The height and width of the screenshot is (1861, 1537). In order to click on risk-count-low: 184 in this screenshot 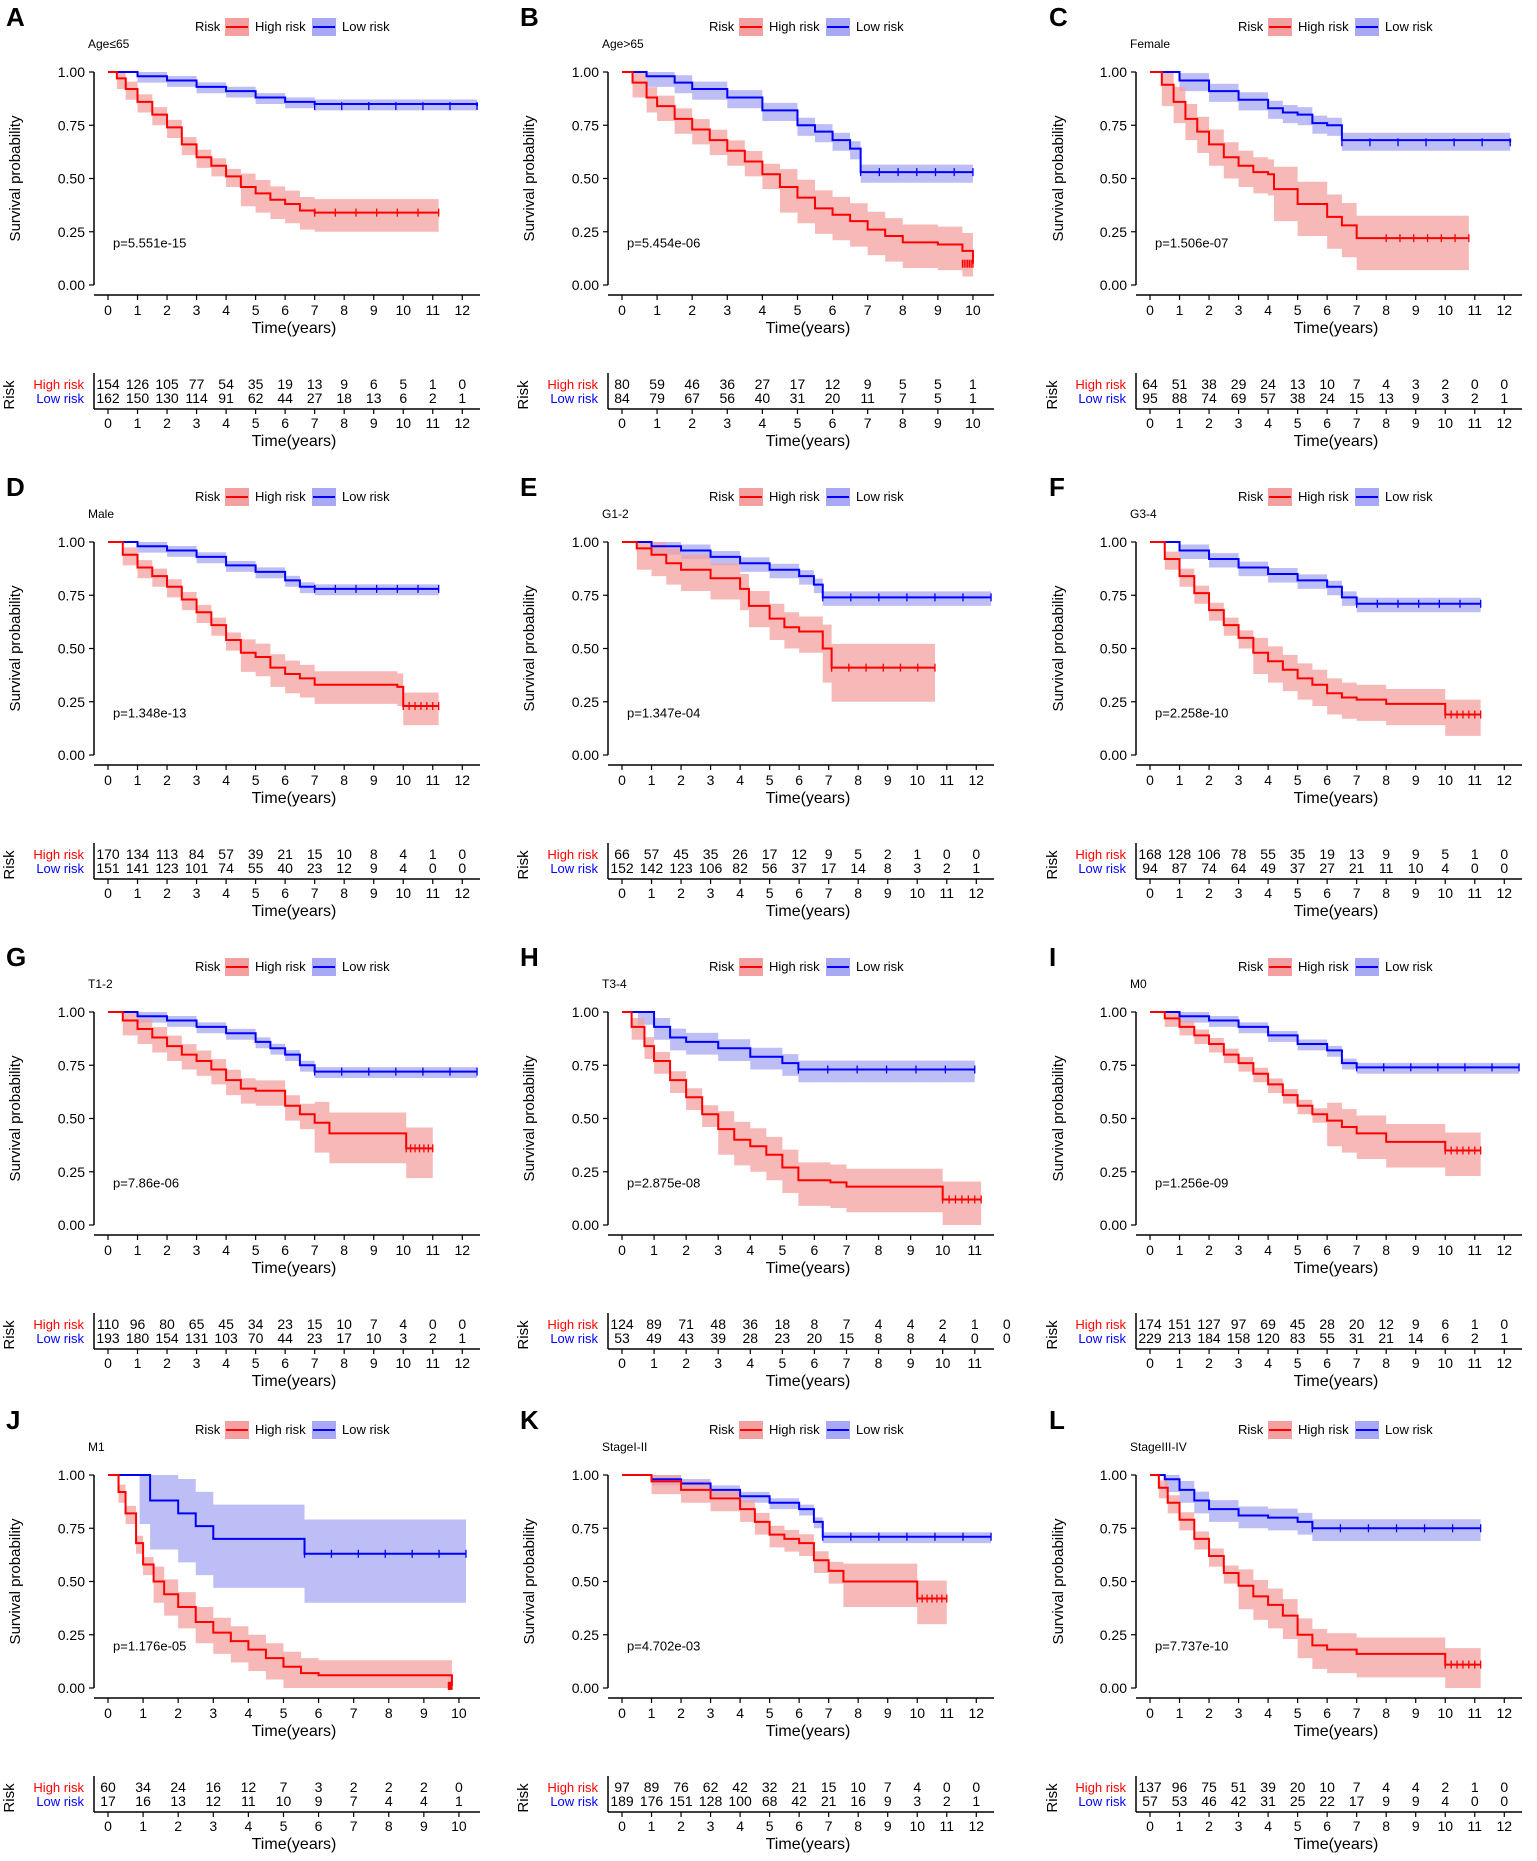, I will do `click(1209, 1338)`.